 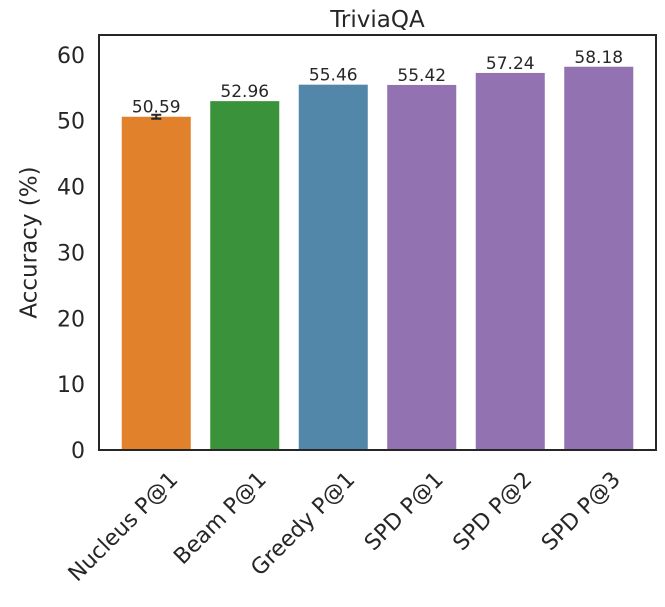 What do you see at coordinates (598, 58) in the screenshot?
I see `data-label: 58.18` at bounding box center [598, 58].